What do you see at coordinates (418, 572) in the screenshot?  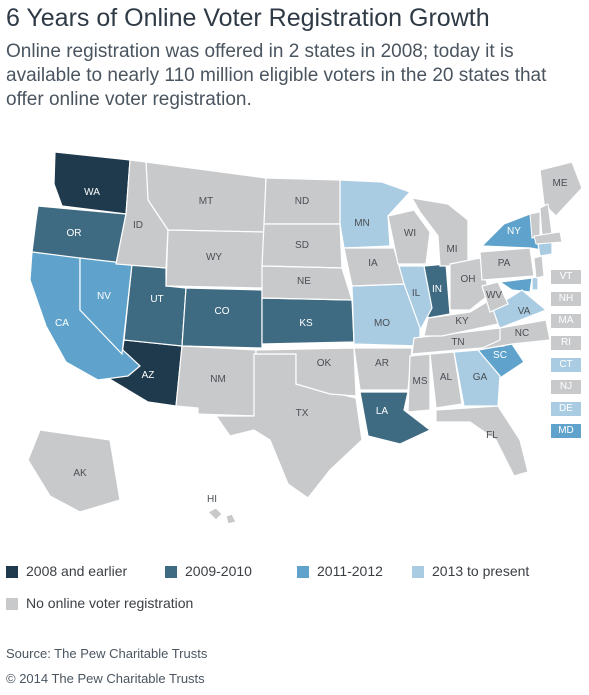 I see `legend-swatch-c2013` at bounding box center [418, 572].